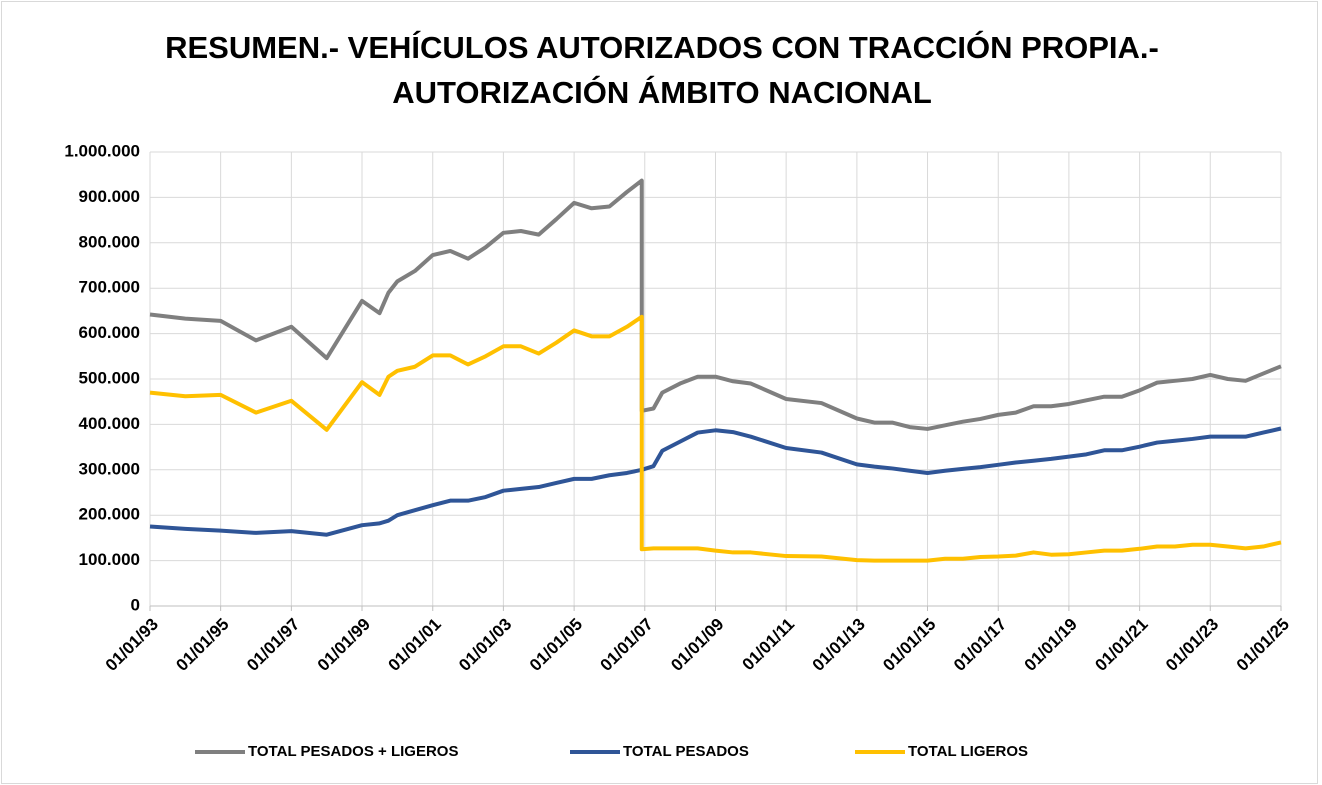 This screenshot has width=1322, height=785. What do you see at coordinates (109, 377) in the screenshot?
I see `y-tick-label: 500.000` at bounding box center [109, 377].